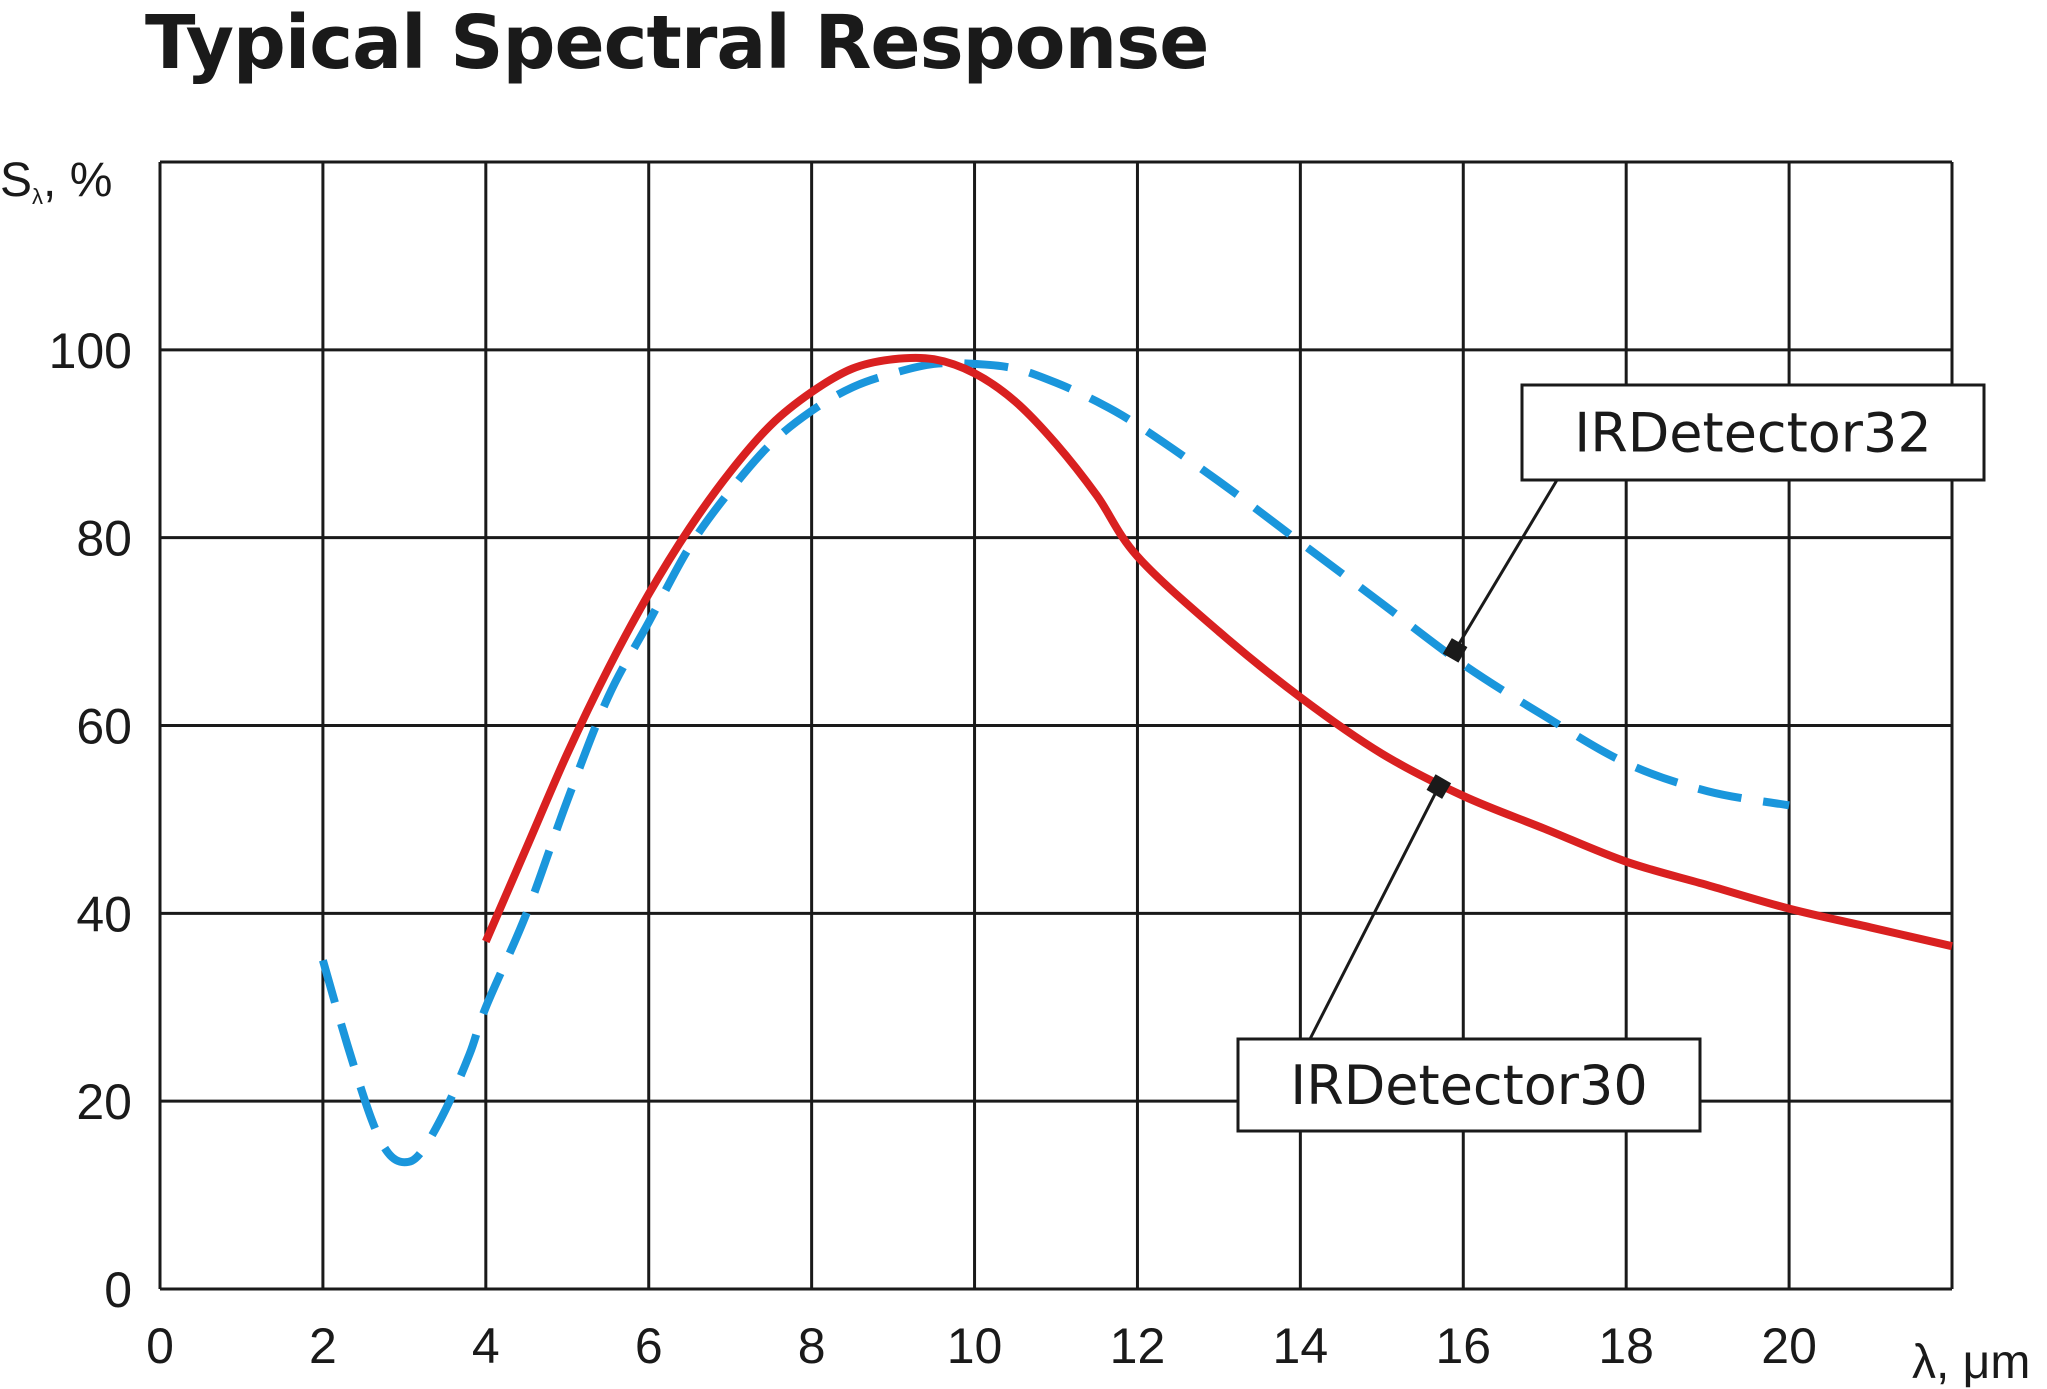 This screenshot has width=2047, height=1389. I want to click on y-tick-label: 0, so click(118, 1290).